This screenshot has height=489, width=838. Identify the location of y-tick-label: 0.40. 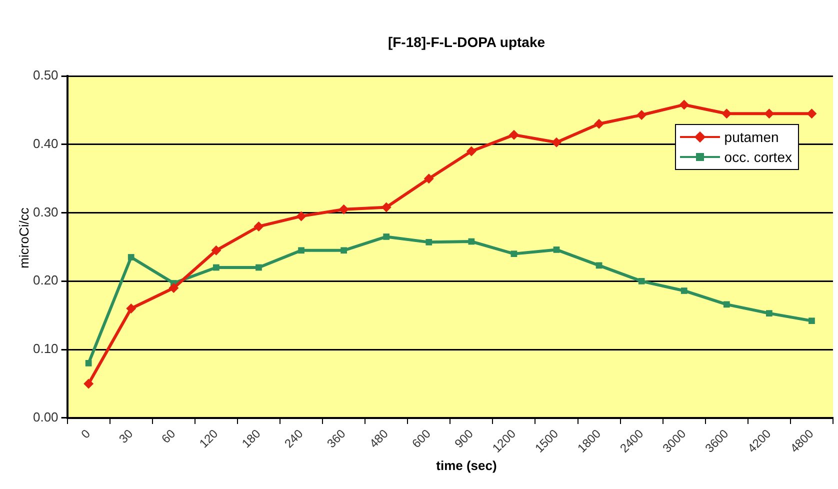
(45, 143).